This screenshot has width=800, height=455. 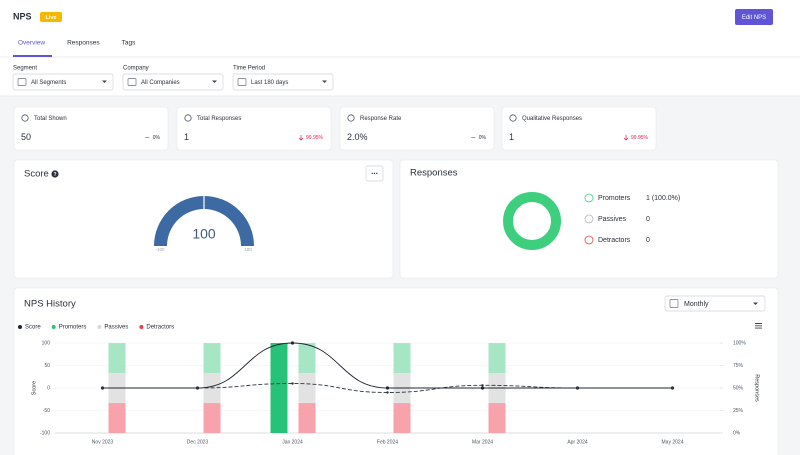 I want to click on chart-menu-icon, so click(x=758, y=326).